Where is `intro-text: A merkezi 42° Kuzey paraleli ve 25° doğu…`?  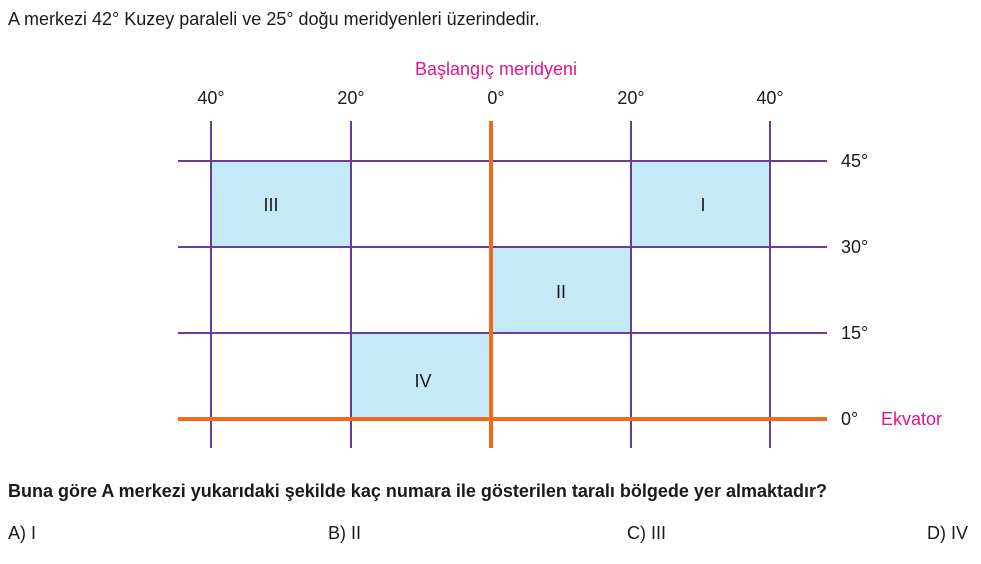
intro-text: A merkezi 42° Kuzey paraleli ve 25° doğu… is located at coordinates (274, 19).